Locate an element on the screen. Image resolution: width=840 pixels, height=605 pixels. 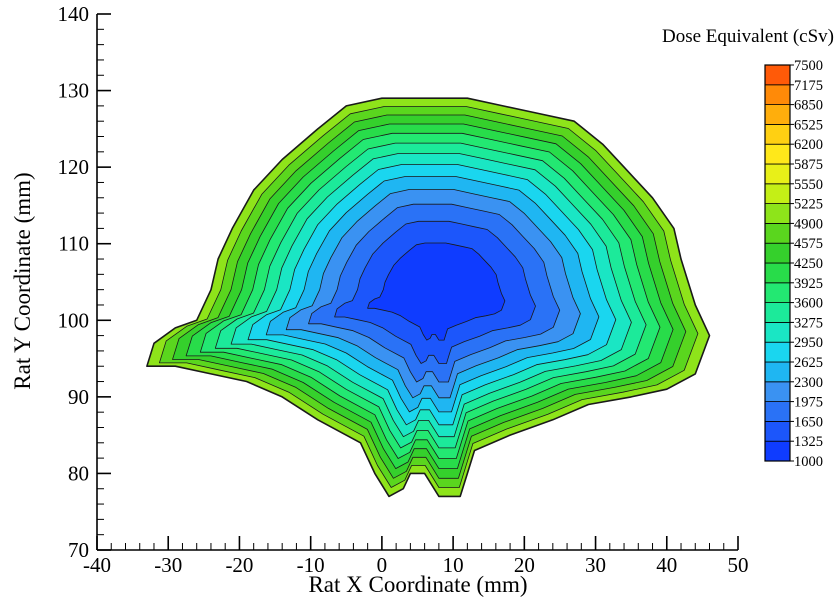
x-tick-label: -40 is located at coordinates (97, 565).